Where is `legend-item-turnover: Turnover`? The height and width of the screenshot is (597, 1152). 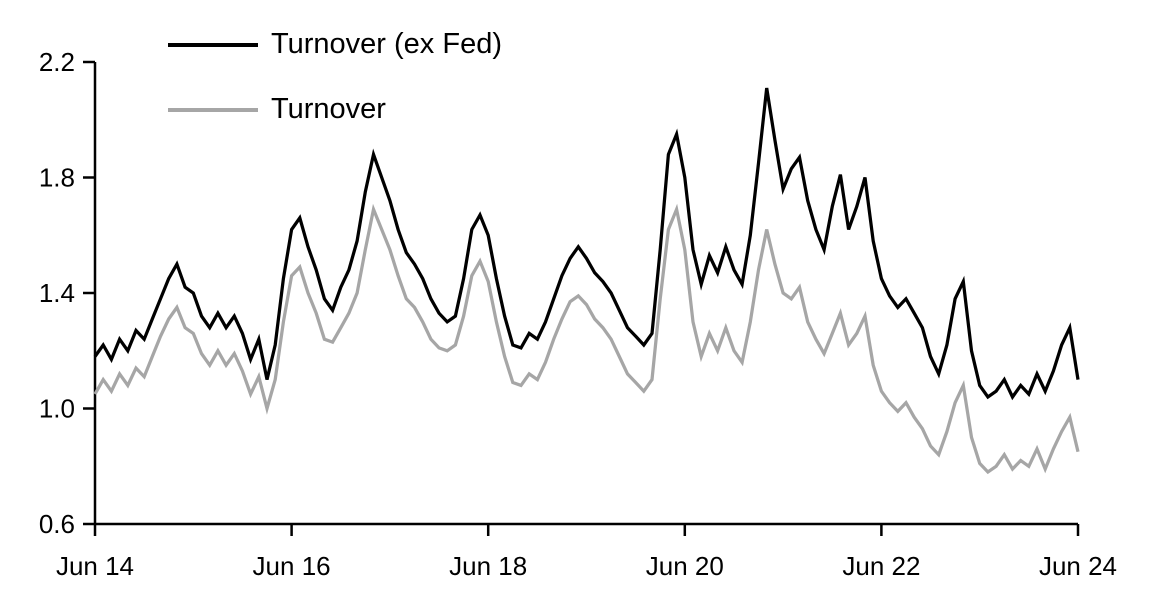
legend-item-turnover: Turnover is located at coordinates (335, 109).